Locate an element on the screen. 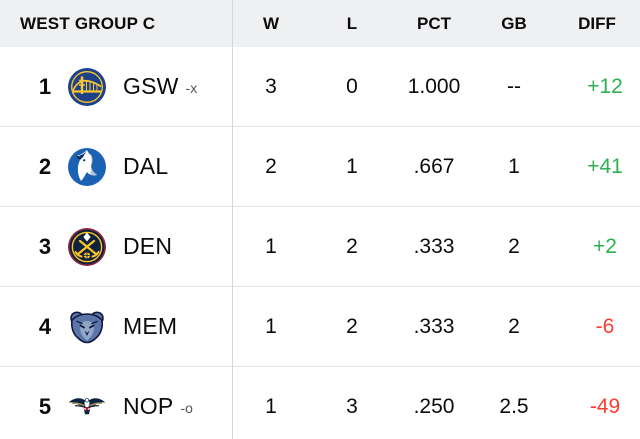 The image size is (640, 439). group-title: WEST GROUP C is located at coordinates (88, 23).